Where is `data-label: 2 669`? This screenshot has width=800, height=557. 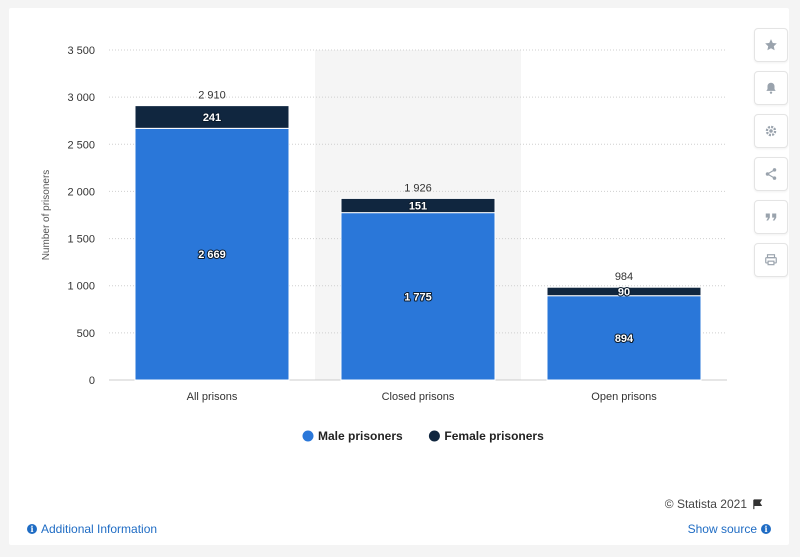 data-label: 2 669 is located at coordinates (212, 255).